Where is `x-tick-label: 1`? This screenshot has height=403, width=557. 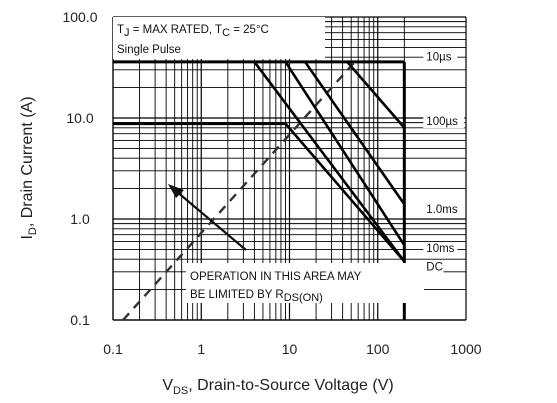
x-tick-label: 1 is located at coordinates (201, 349).